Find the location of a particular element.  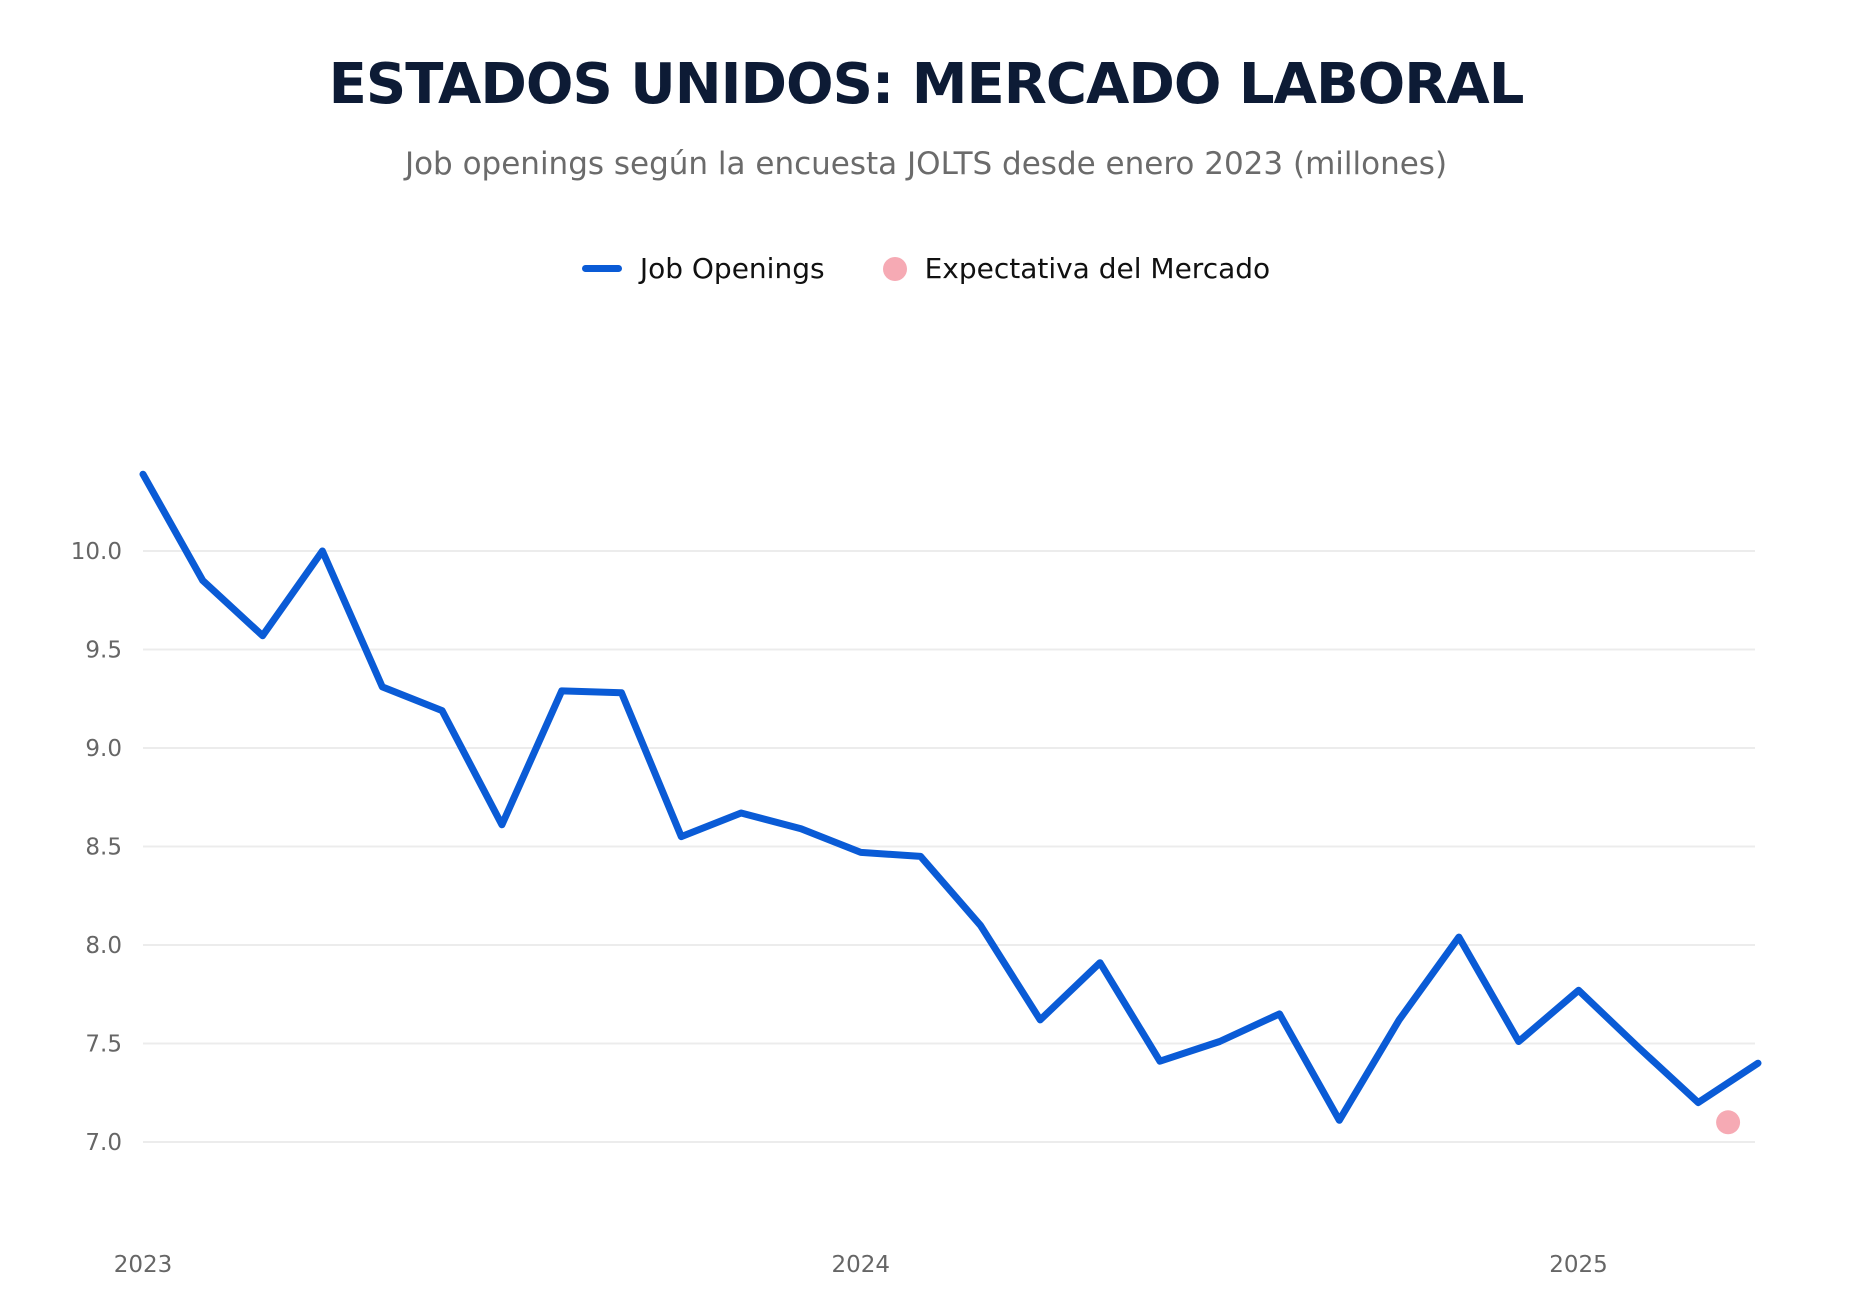

y-axis: 10.0 9.5 9.0 8.5 8.0 7.5 7.0 is located at coordinates (96, 847).